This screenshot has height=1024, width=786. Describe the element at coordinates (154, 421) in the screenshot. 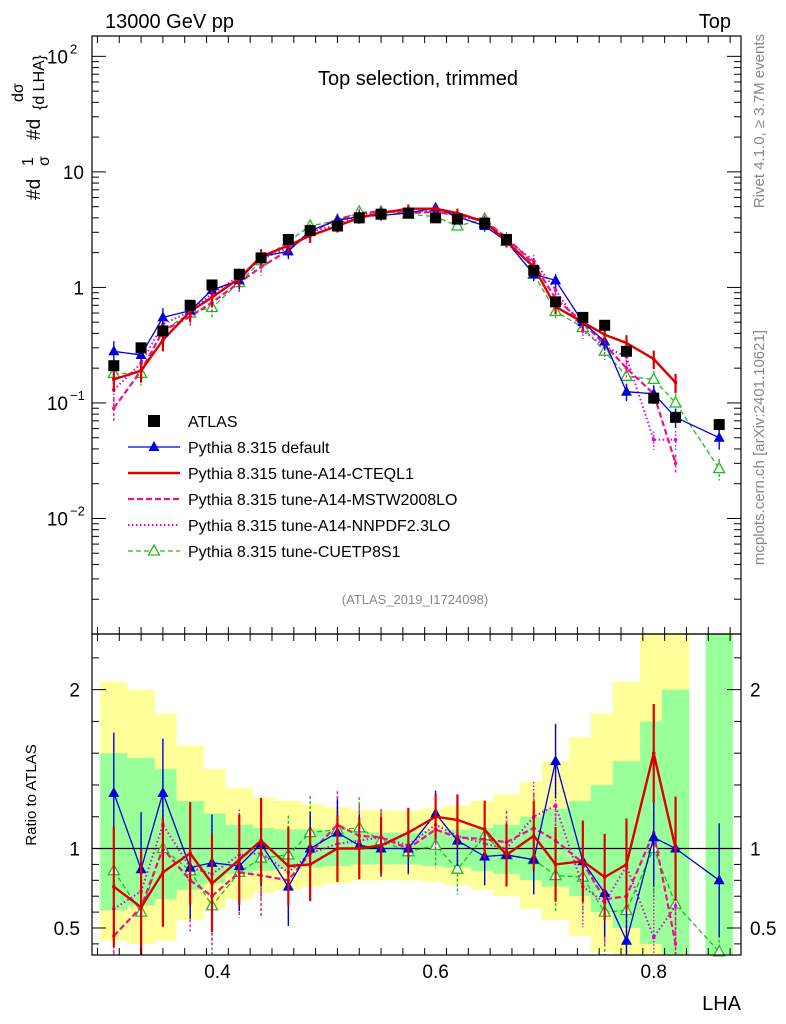

I see `legend-marker-atlas` at that location.